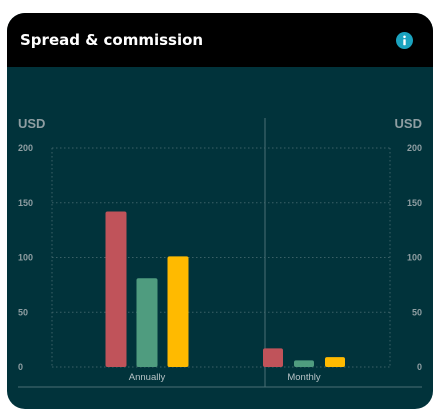 Image resolution: width=440 pixels, height=420 pixels. What do you see at coordinates (32, 123) in the screenshot?
I see `y-axis-unit-left: USD` at bounding box center [32, 123].